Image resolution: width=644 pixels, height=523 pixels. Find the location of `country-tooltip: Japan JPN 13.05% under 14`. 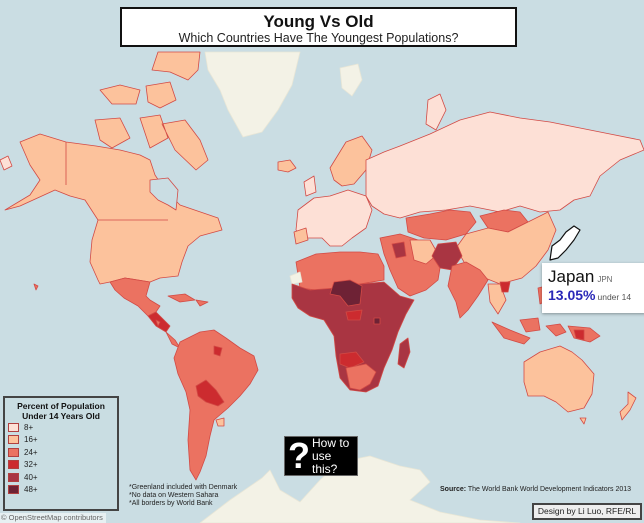

country-tooltip: Japan JPN 13.05% under 14 is located at coordinates (593, 288).